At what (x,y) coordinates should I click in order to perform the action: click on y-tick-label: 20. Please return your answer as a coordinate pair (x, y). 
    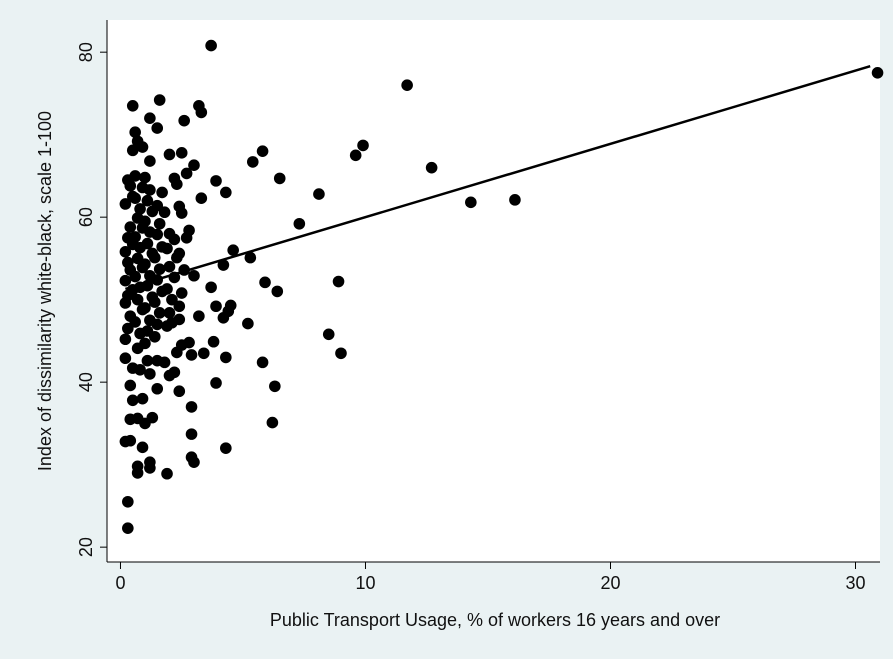
    Looking at the image, I should click on (86, 547).